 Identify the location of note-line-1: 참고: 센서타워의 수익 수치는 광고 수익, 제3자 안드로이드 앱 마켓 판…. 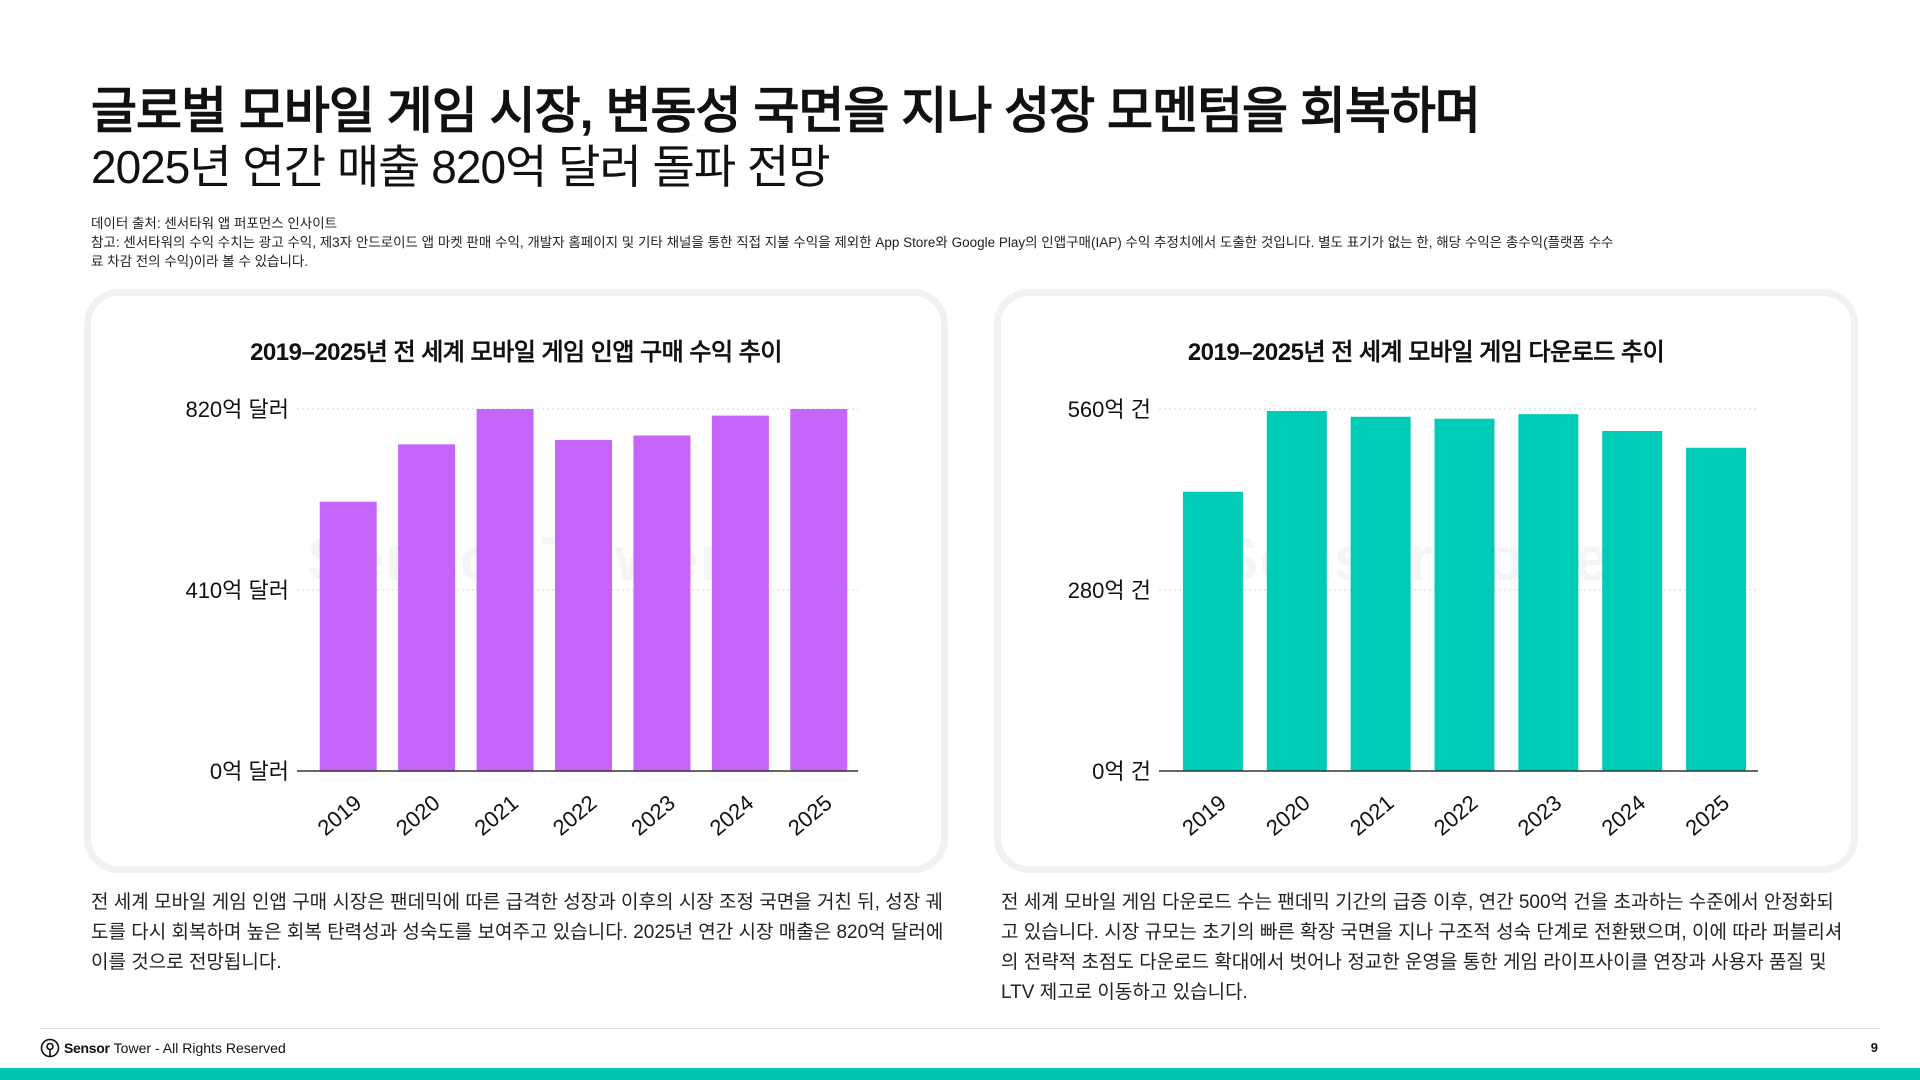
(852, 242).